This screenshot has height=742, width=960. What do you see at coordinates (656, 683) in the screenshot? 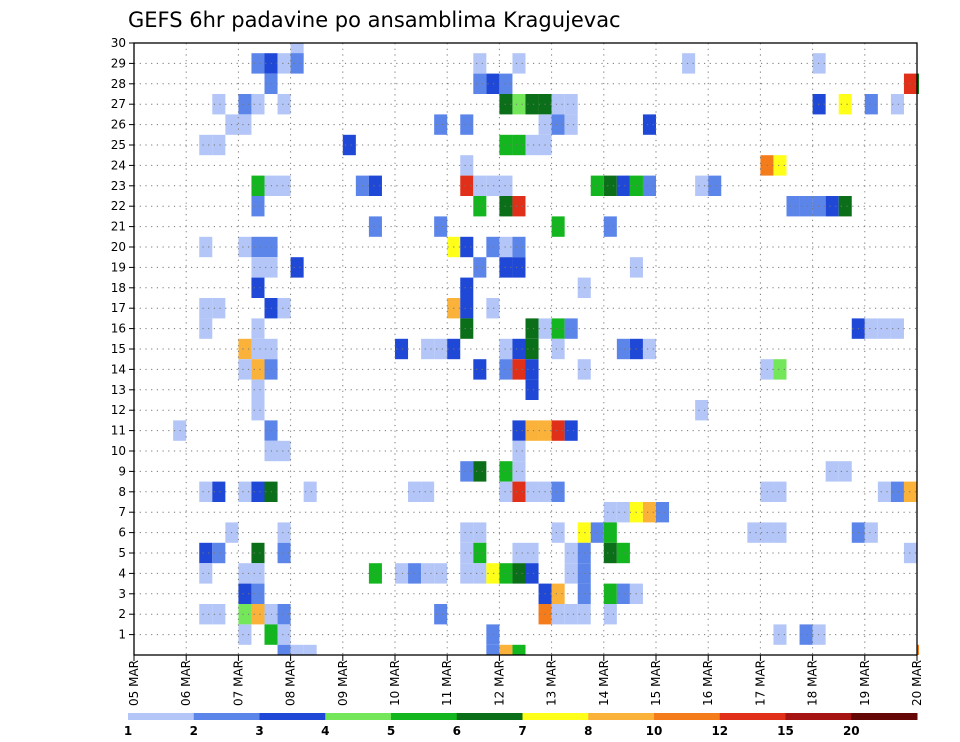
I see `x-tick-label: 15 MAR` at bounding box center [656, 683].